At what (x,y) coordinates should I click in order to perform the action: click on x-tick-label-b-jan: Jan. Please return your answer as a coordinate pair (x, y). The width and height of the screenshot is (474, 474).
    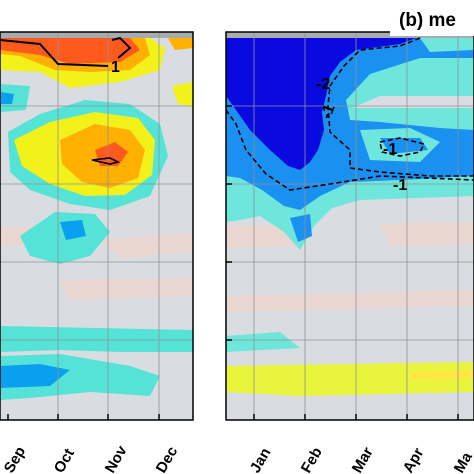
    Looking at the image, I should click on (261, 459).